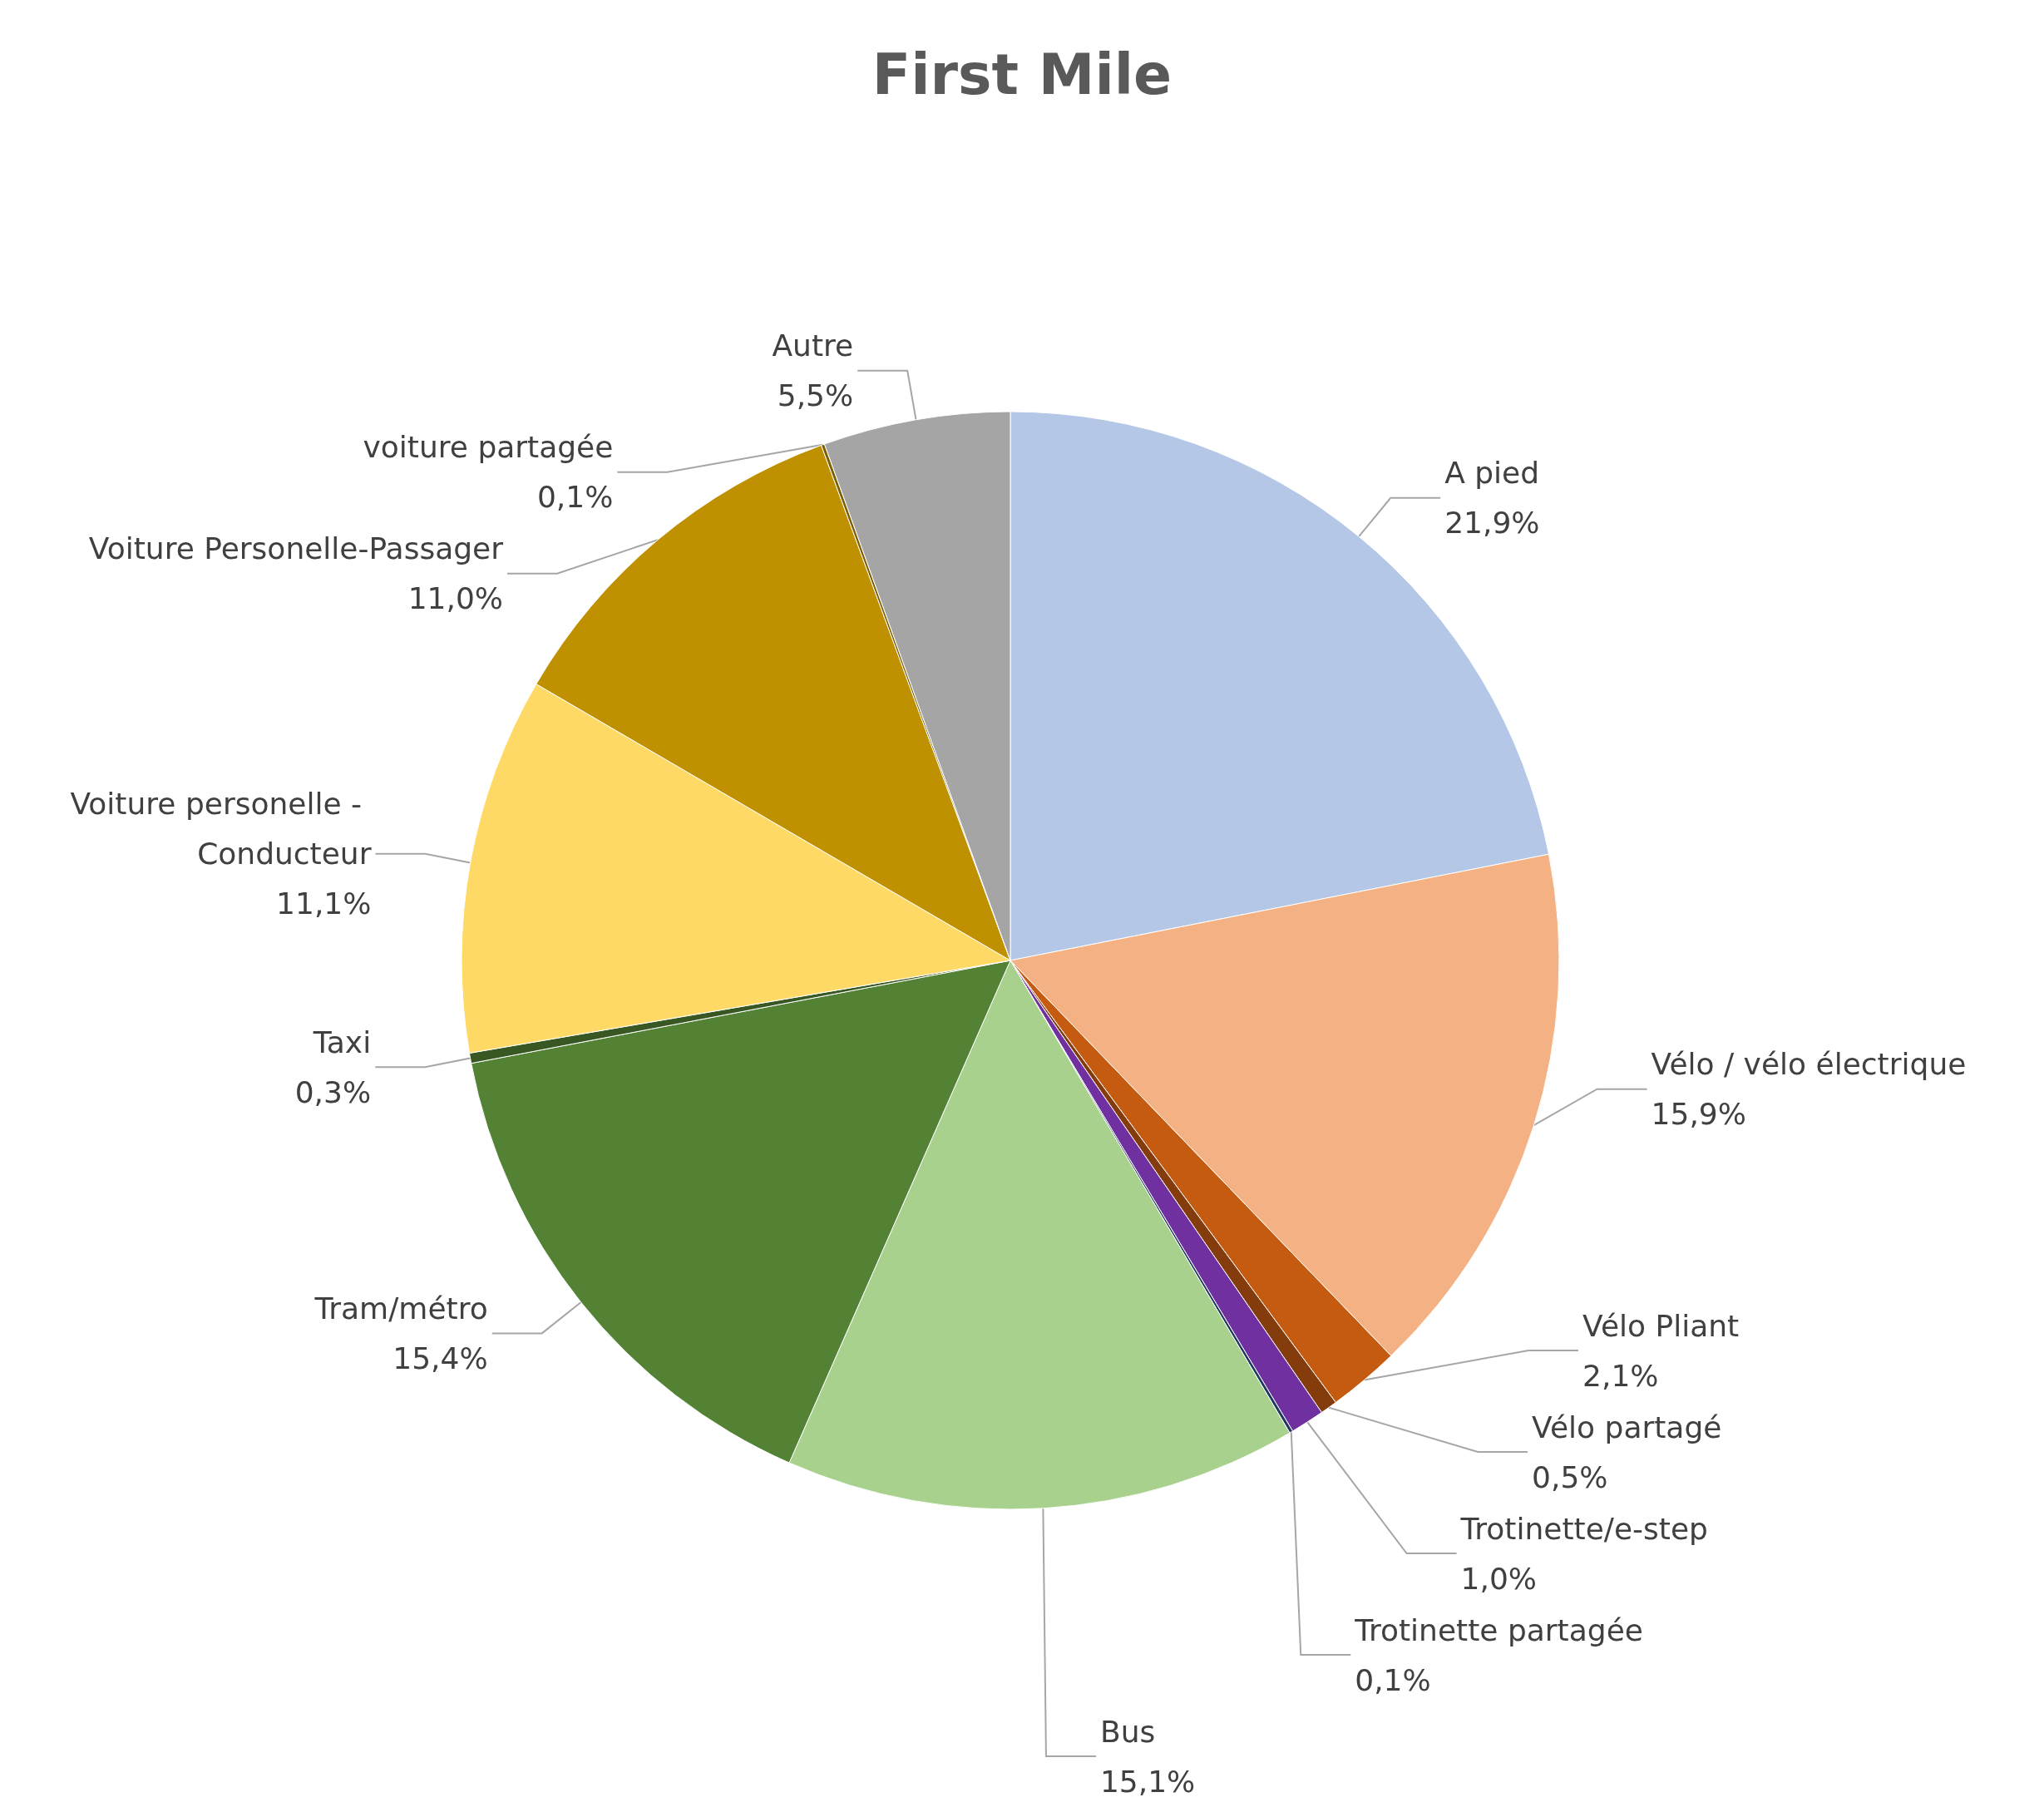 This screenshot has height=1807, width=2044. I want to click on slice-label: Vélo / vélo électrique, so click(1809, 1064).